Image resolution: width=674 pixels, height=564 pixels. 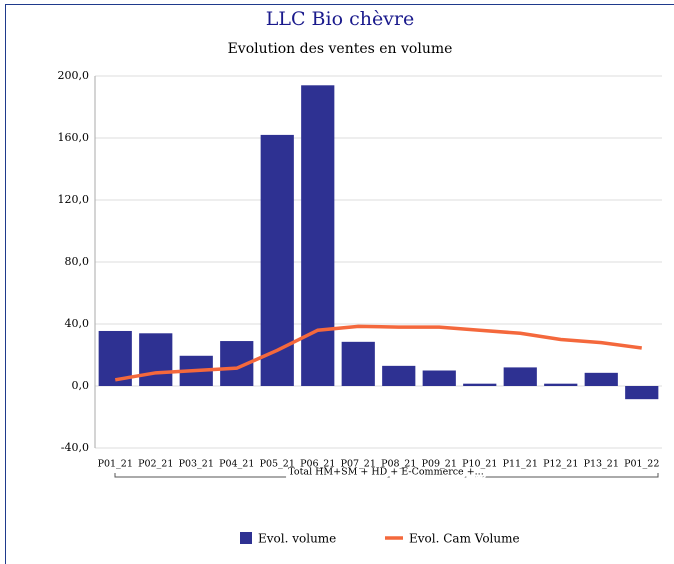 What do you see at coordinates (77, 261) in the screenshot?
I see `y-tick-label: 80,0` at bounding box center [77, 261].